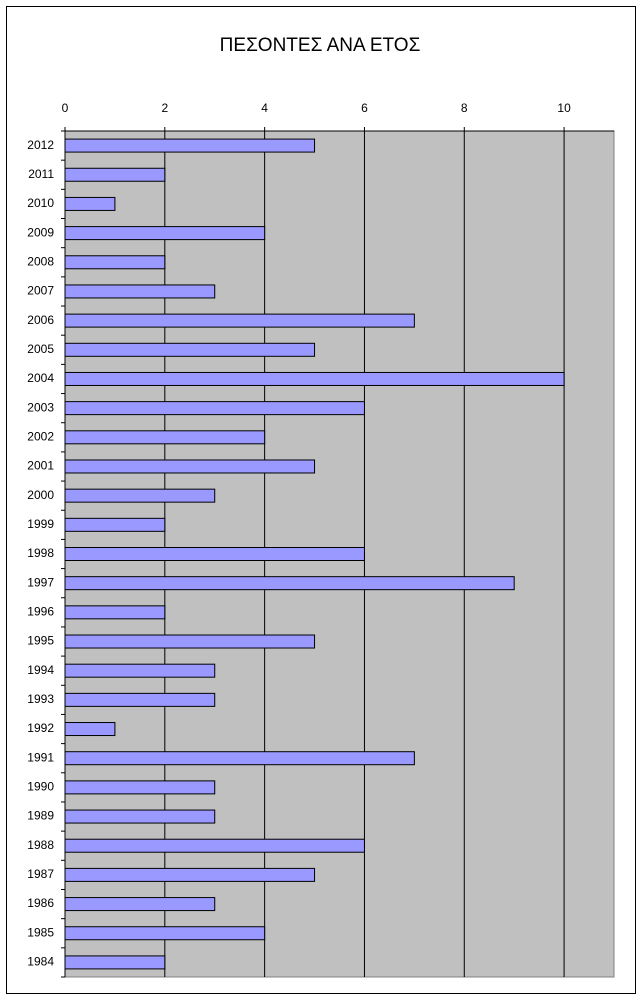 The width and height of the screenshot is (642, 1000). What do you see at coordinates (40, 378) in the screenshot?
I see `y-tick-label: 2004` at bounding box center [40, 378].